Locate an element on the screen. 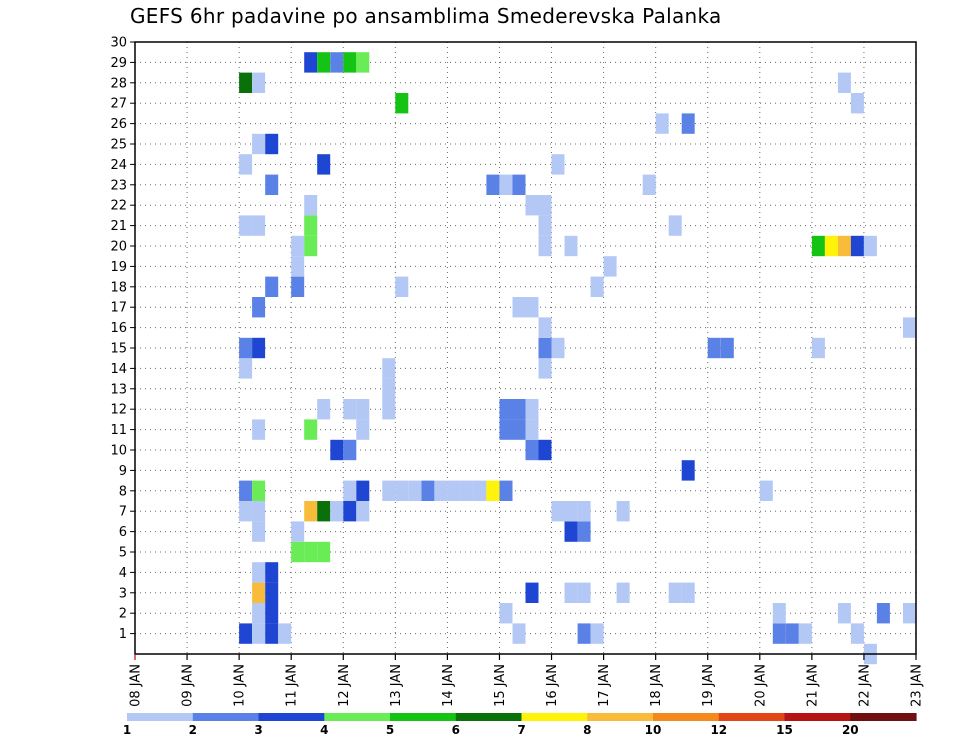 The height and width of the screenshot is (742, 960). y-tick-label: 13 is located at coordinates (118, 389).